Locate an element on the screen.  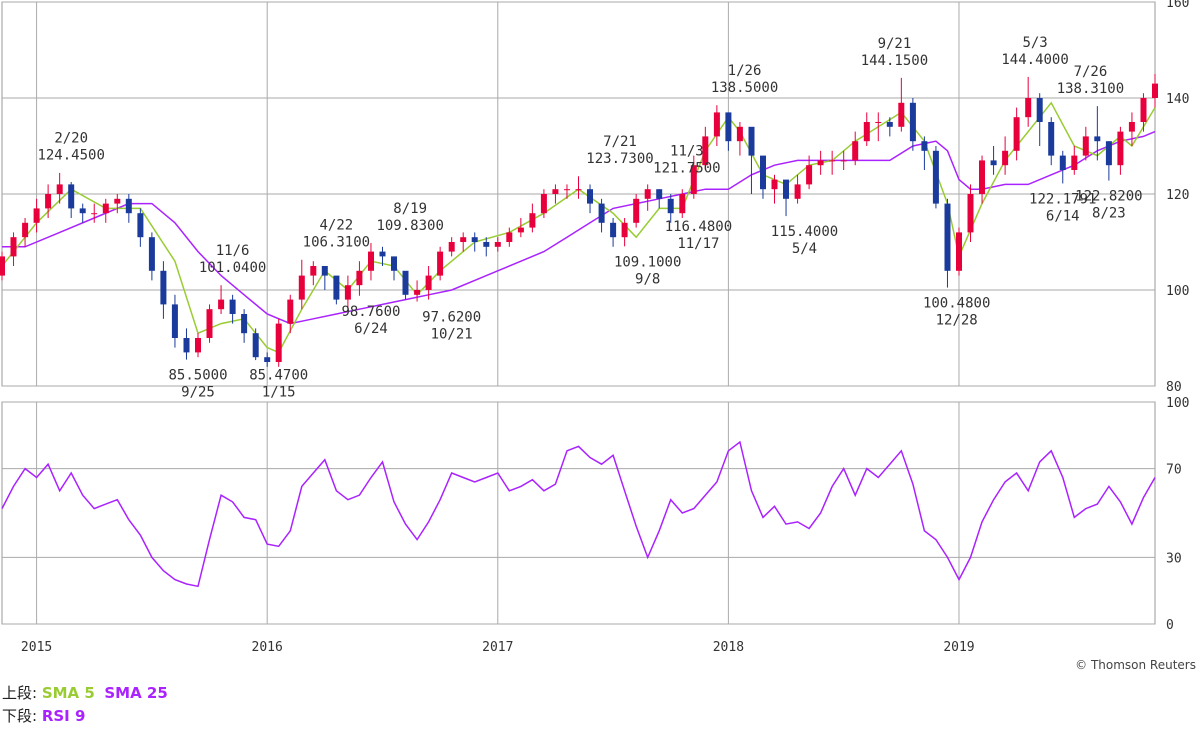
rsi-y-axis: 100 70 30 0 is located at coordinates (1177, 514).